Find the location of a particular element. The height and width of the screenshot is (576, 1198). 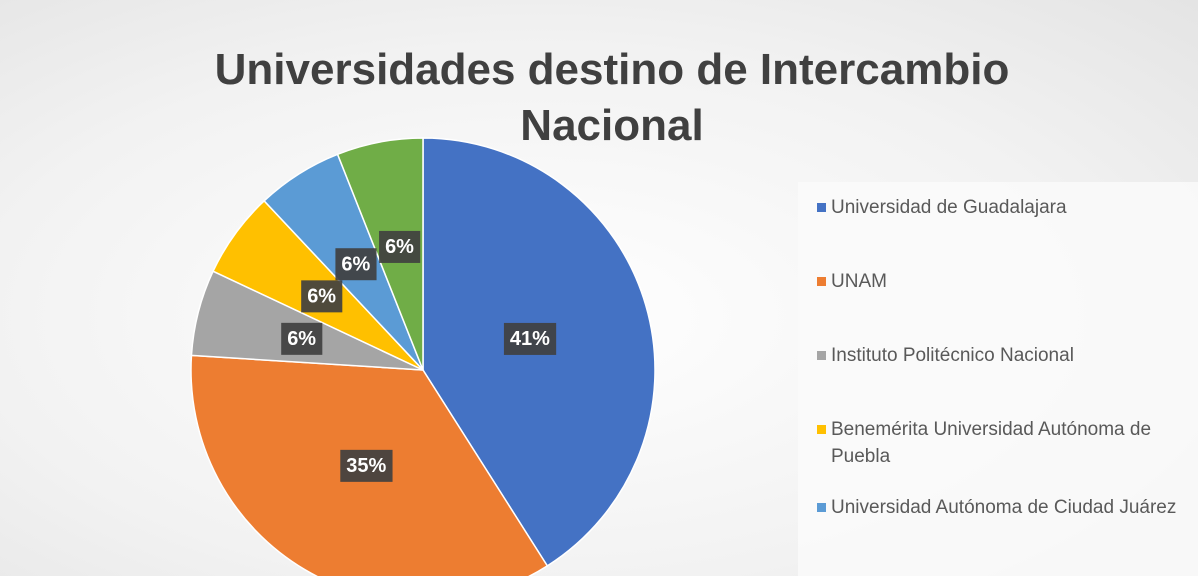

data-label-text: 35% is located at coordinates (366, 466).